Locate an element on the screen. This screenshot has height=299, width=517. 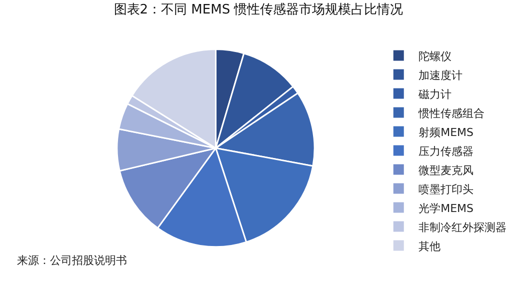
legend-label: 光学MEMS is located at coordinates (446, 208).